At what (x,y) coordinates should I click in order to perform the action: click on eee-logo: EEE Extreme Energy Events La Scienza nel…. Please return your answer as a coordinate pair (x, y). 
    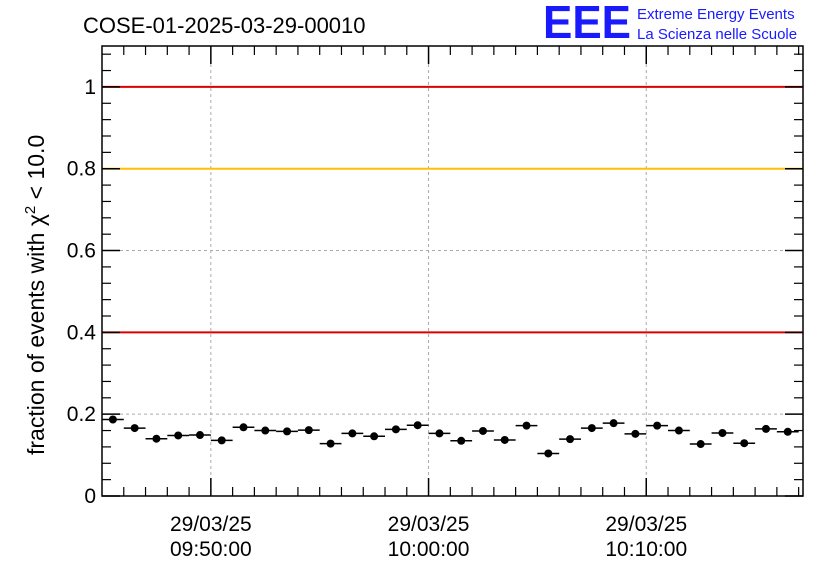
    Looking at the image, I should click on (670, 24).